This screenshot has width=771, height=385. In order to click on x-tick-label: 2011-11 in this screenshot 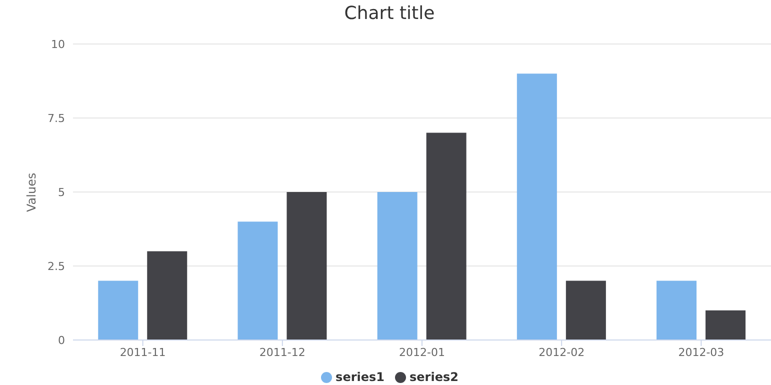, I will do `click(143, 352)`.